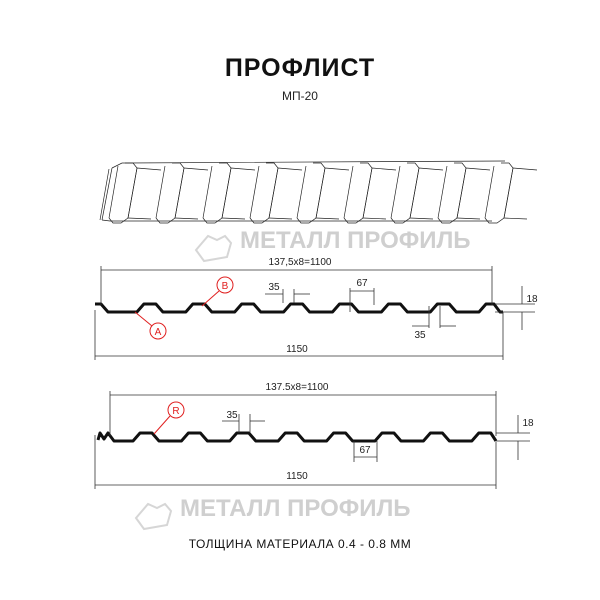  Describe the element at coordinates (420, 335) in the screenshot. I see `rib-bottom-dimension-label: 35` at that location.